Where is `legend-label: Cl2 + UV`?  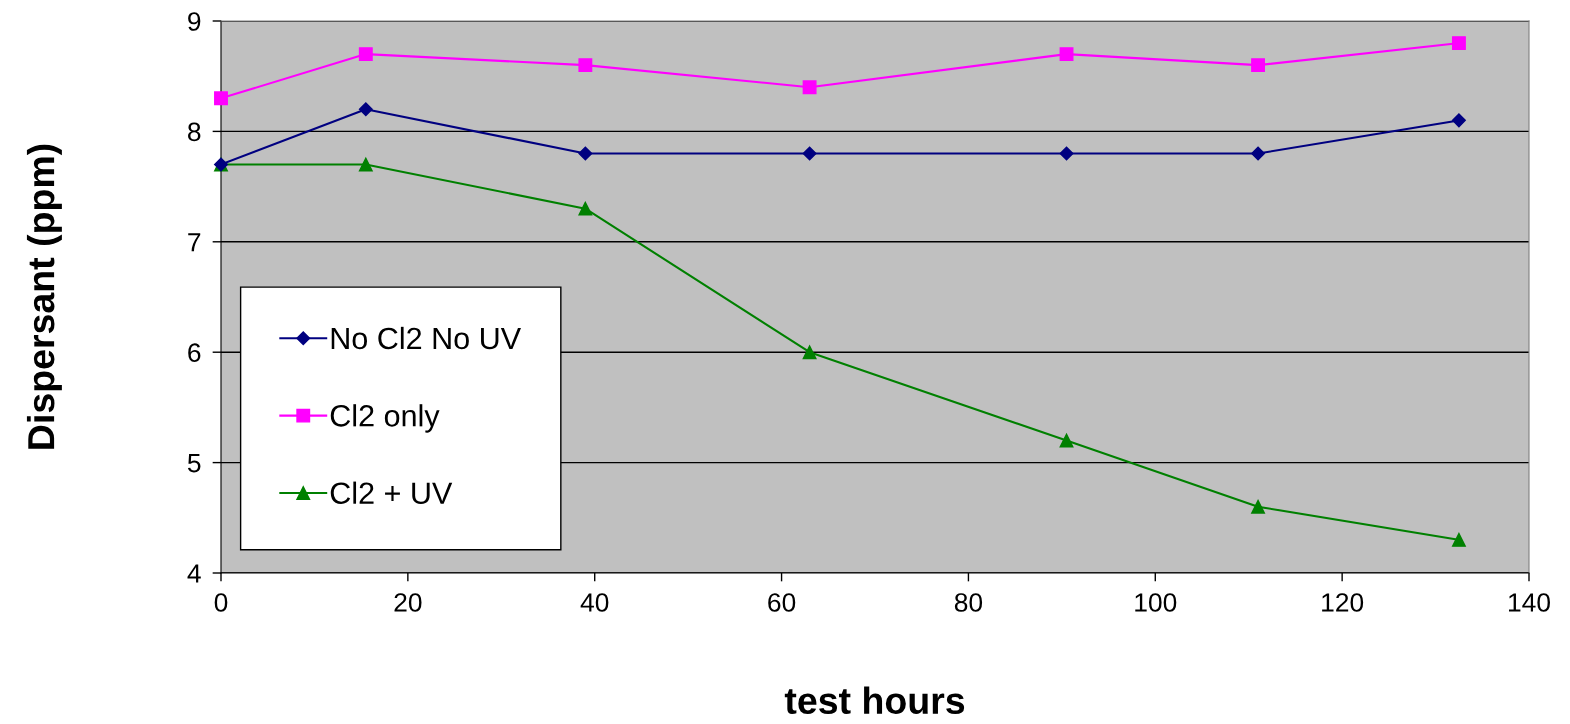
legend-label: Cl2 + UV is located at coordinates (391, 493).